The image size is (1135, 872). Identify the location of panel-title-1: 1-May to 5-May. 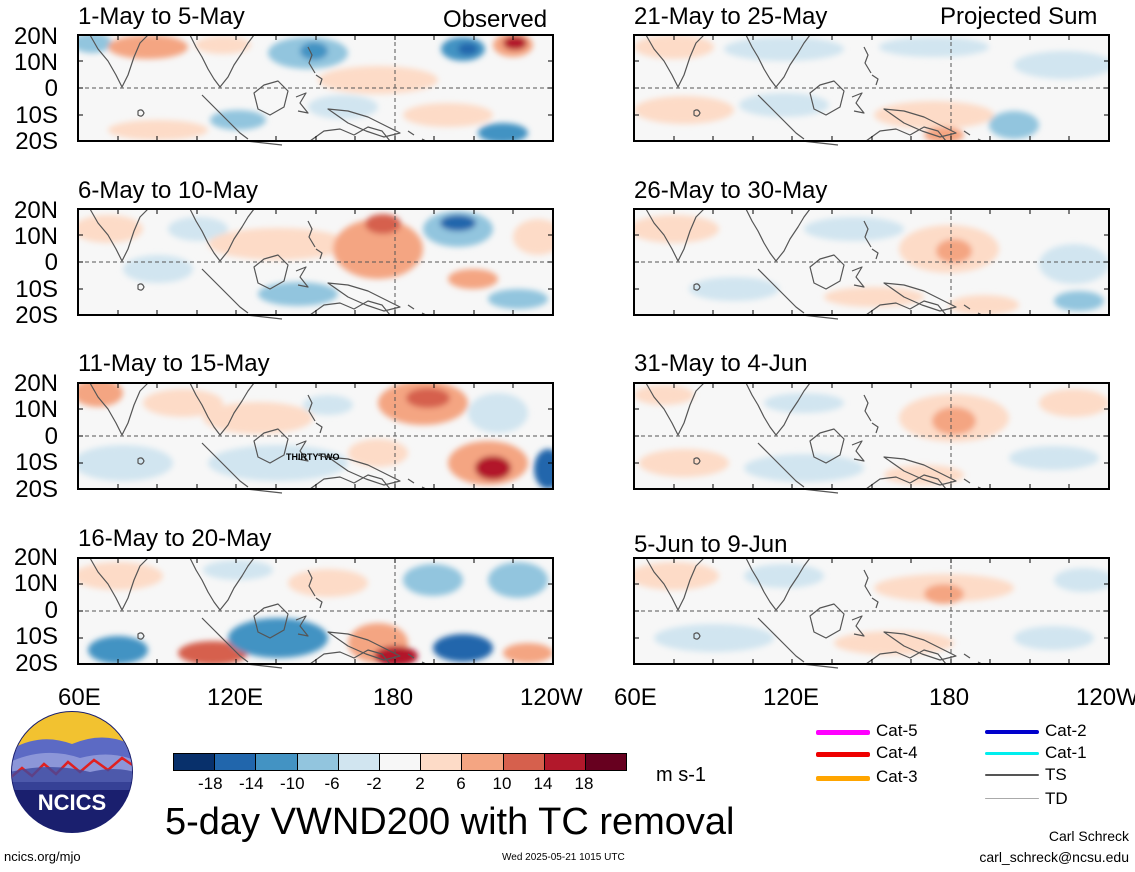
(161, 16).